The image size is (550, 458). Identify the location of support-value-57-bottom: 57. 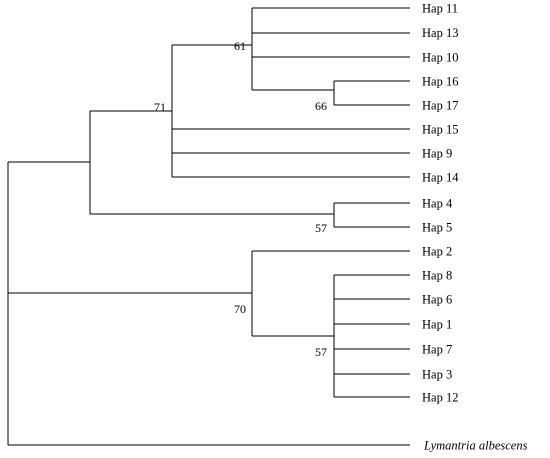
(321, 352).